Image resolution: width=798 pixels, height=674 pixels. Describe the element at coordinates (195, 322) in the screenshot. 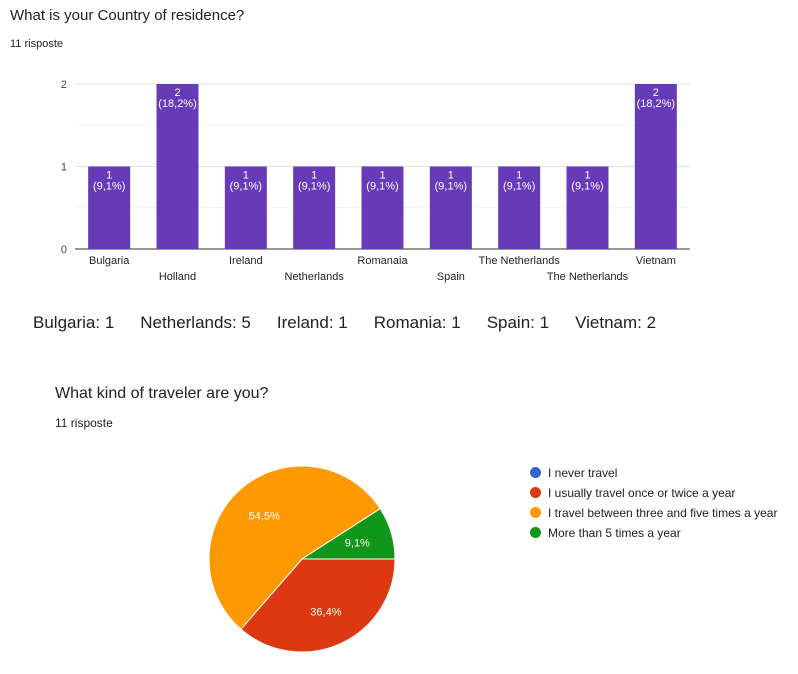

I see `summary-item: Netherlands: 5` at that location.